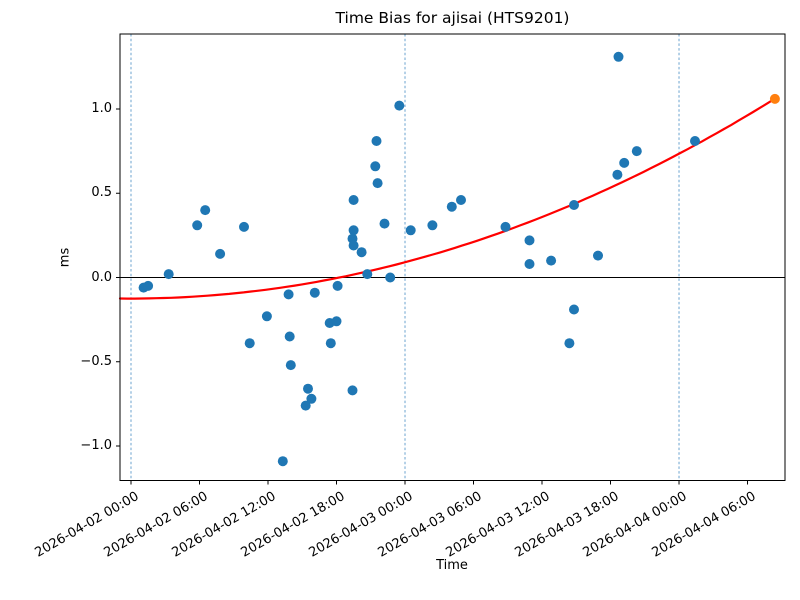 The width and height of the screenshot is (800, 600). What do you see at coordinates (101, 108) in the screenshot?
I see `y-tick-label: 1.0` at bounding box center [101, 108].